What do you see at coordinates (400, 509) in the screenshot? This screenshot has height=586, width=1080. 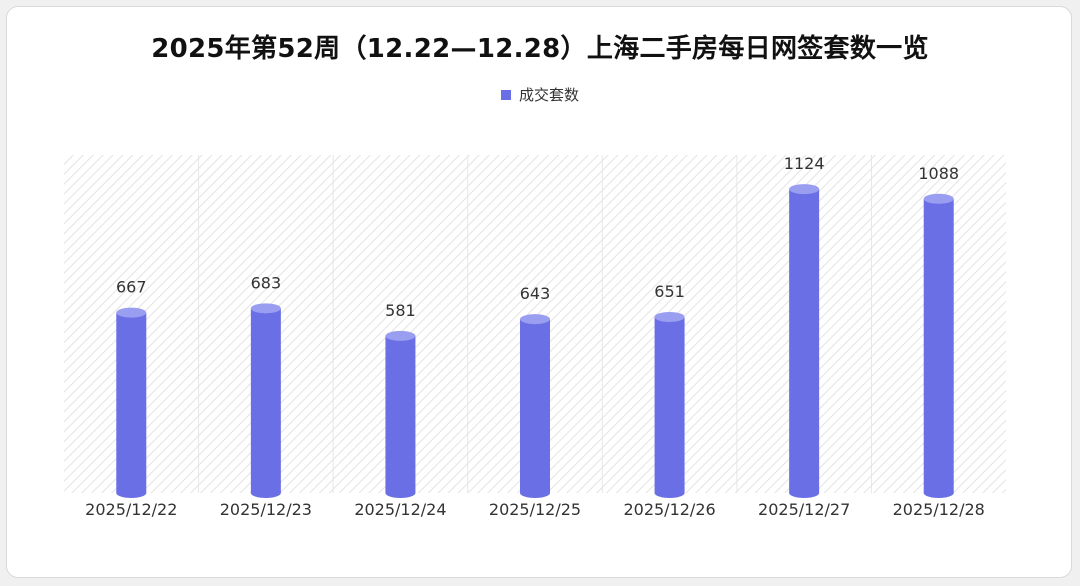 I see `x-tick-label: 2025/12/24` at bounding box center [400, 509].